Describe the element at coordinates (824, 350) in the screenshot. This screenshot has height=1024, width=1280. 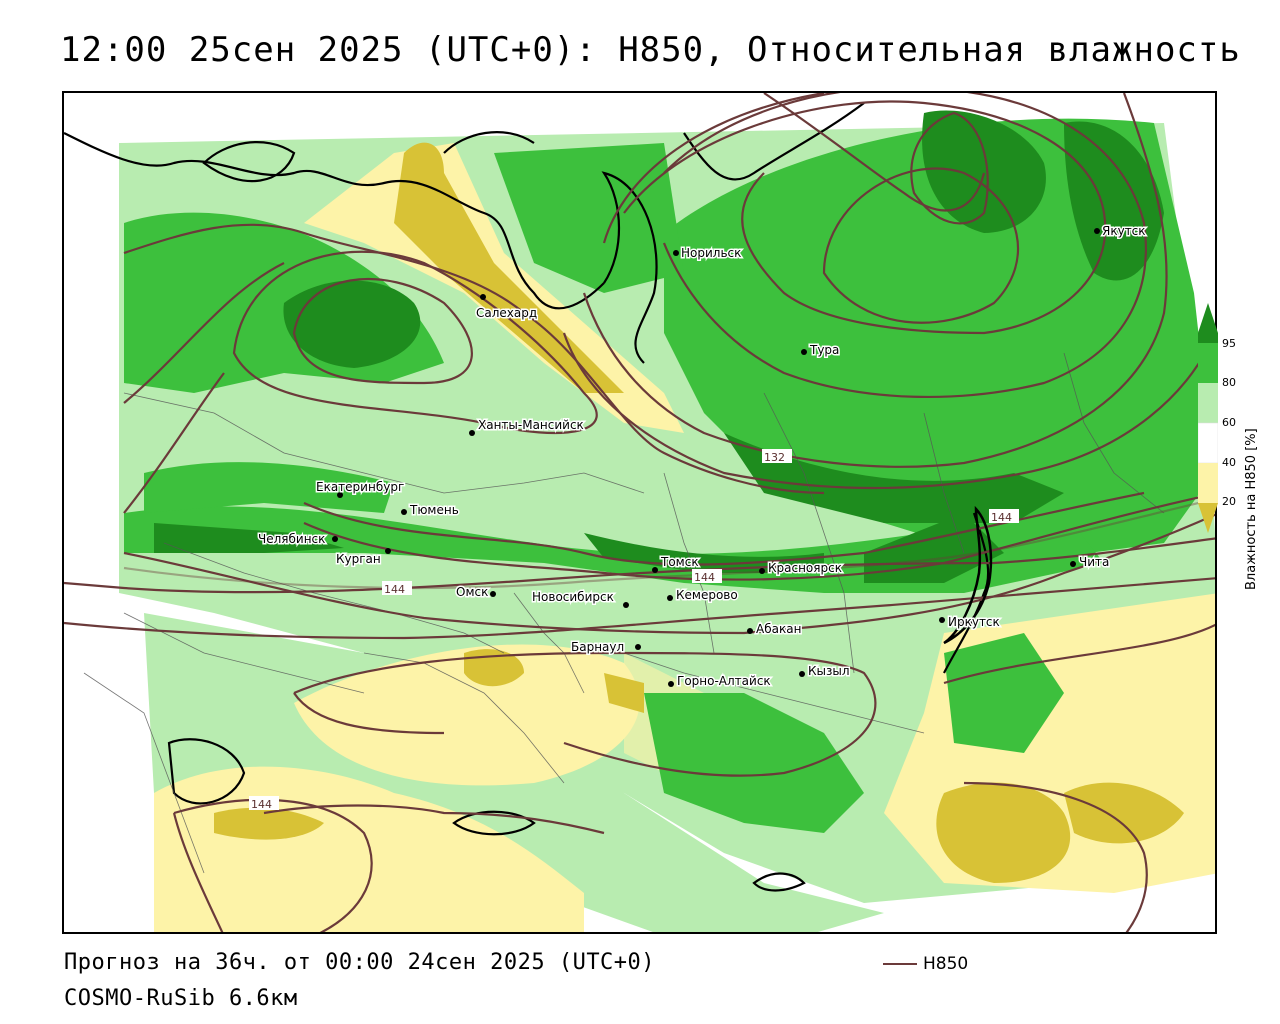
I see `city-label: Тура` at that location.